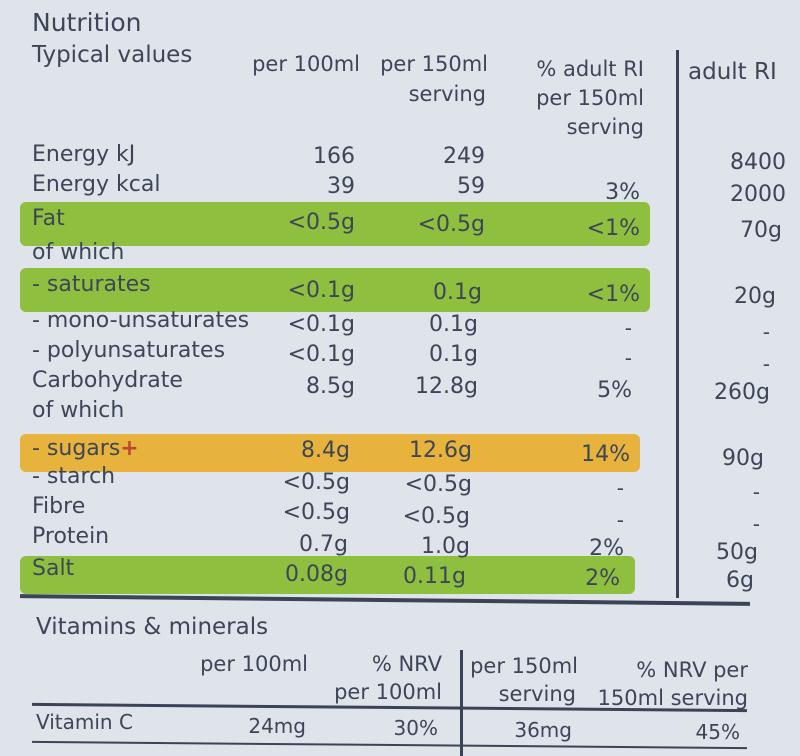  What do you see at coordinates (48, 218) in the screenshot?
I see `row-label-fat: Fat` at bounding box center [48, 218].